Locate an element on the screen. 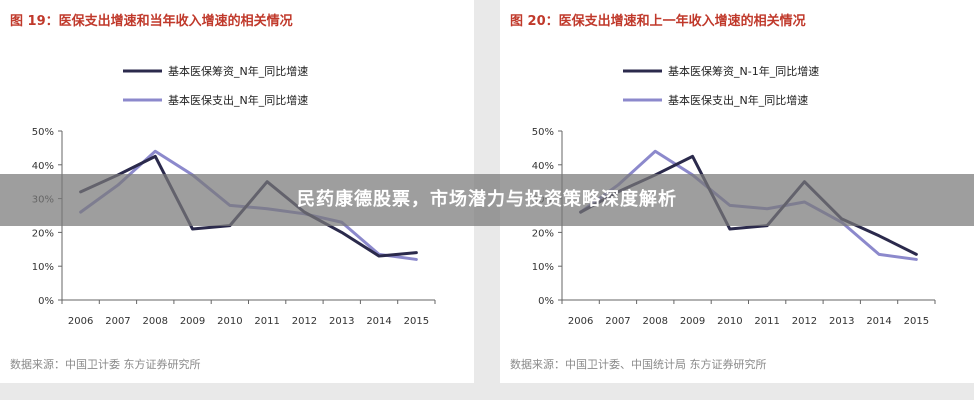 Image resolution: width=974 pixels, height=400 pixels. chart-source: 数据来源：中国卫计委 东方证券研究所 is located at coordinates (105, 364).